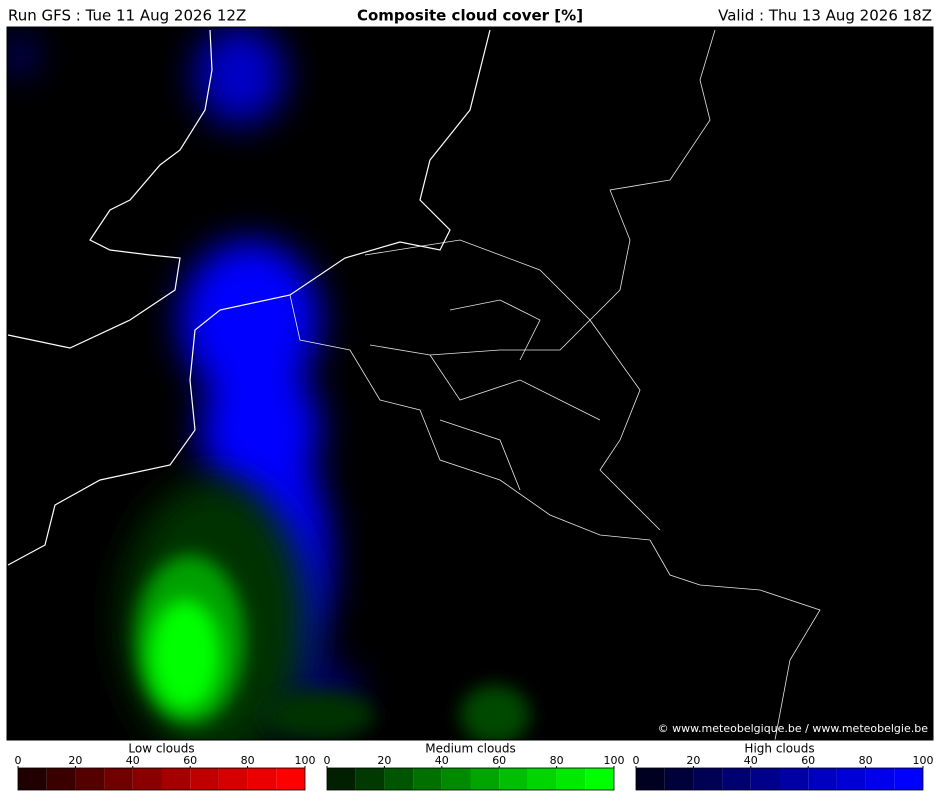  I want to click on legend-title: Low clouds, so click(161, 749).